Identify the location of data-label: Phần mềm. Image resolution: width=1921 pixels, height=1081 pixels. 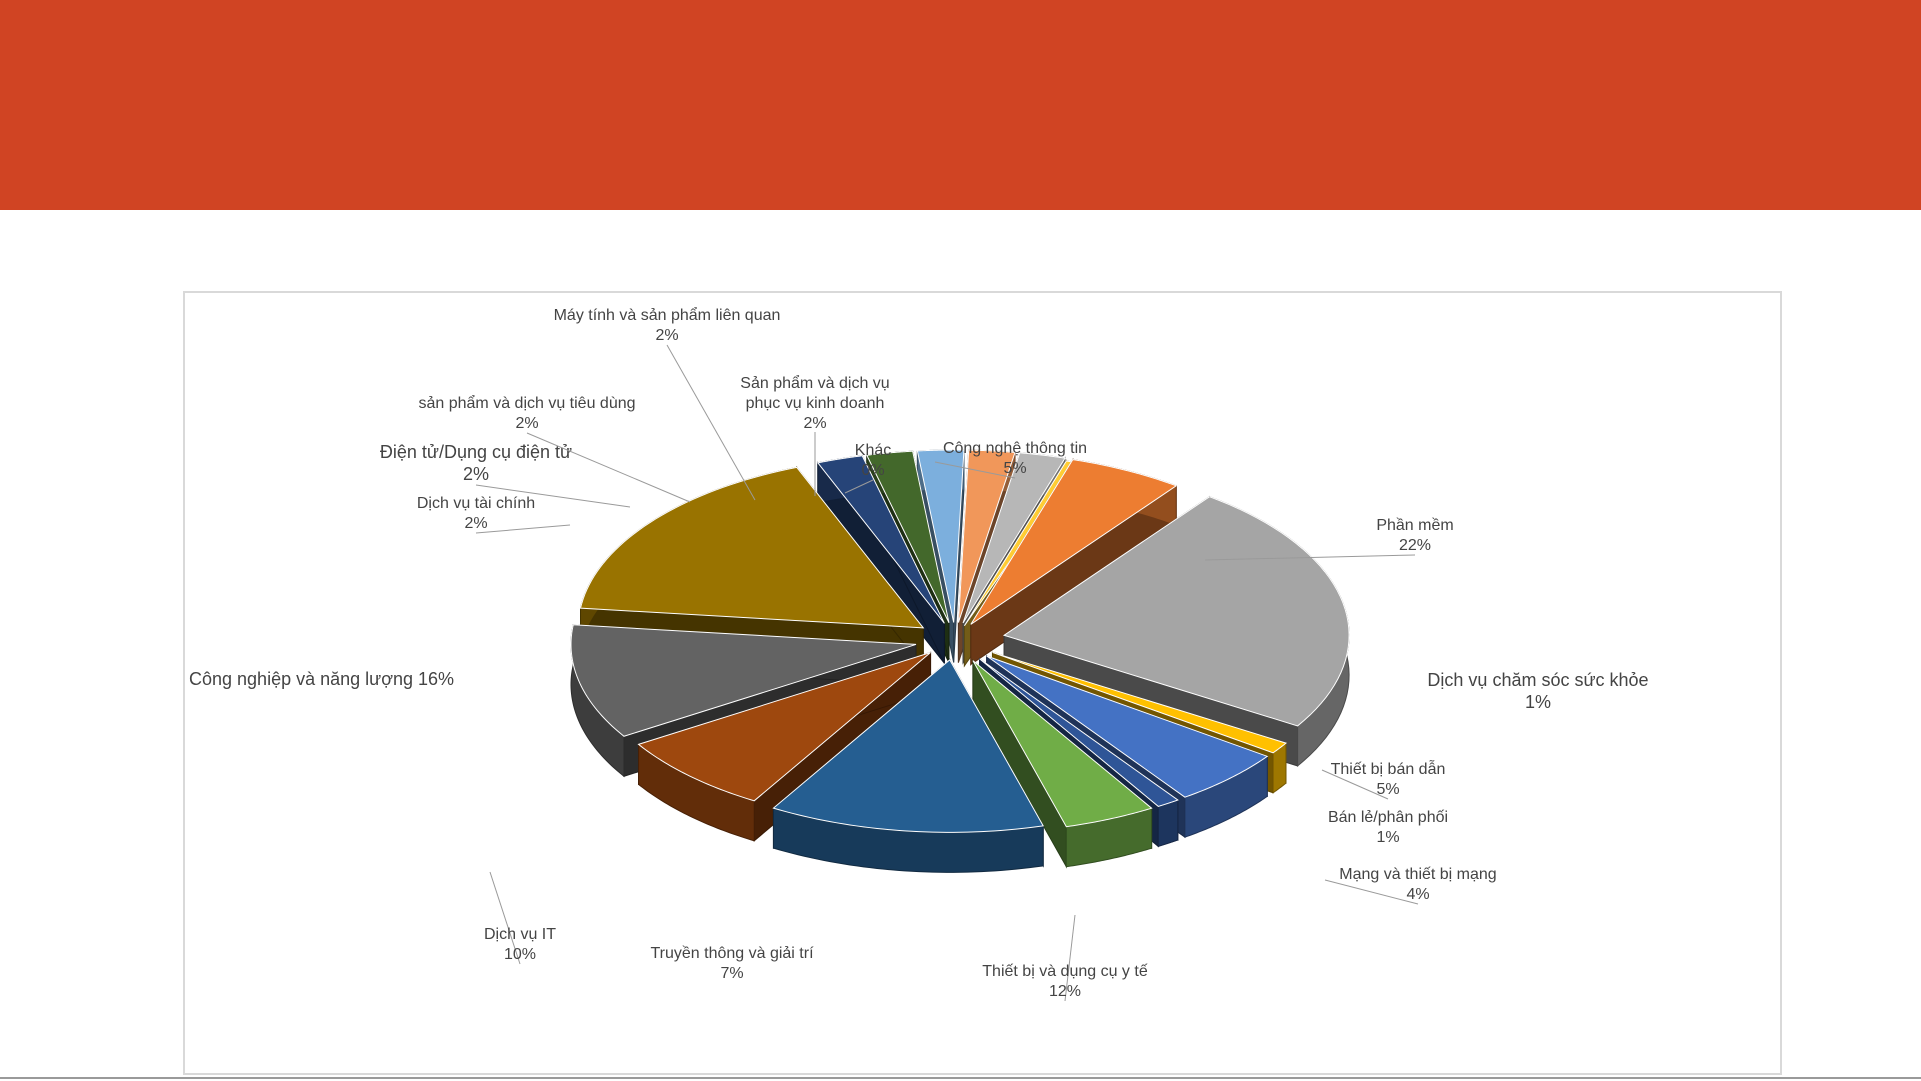
(1414, 525).